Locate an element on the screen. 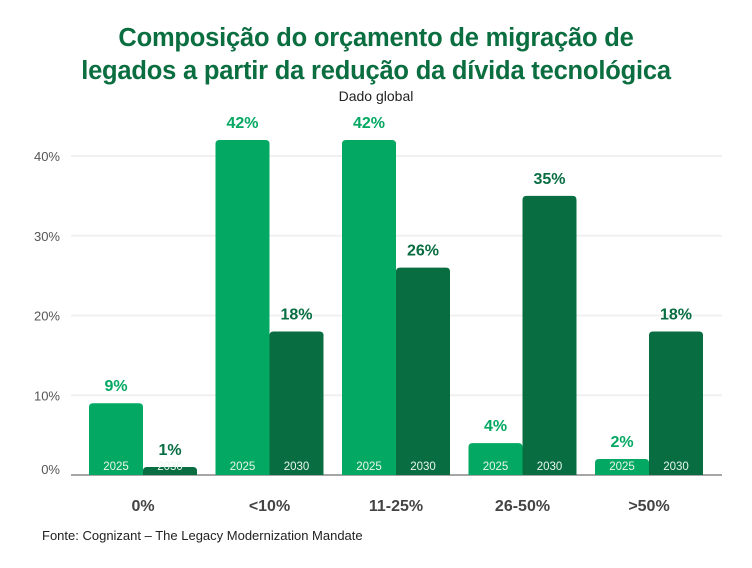 The width and height of the screenshot is (752, 568). value-label: 4% is located at coordinates (495, 426).